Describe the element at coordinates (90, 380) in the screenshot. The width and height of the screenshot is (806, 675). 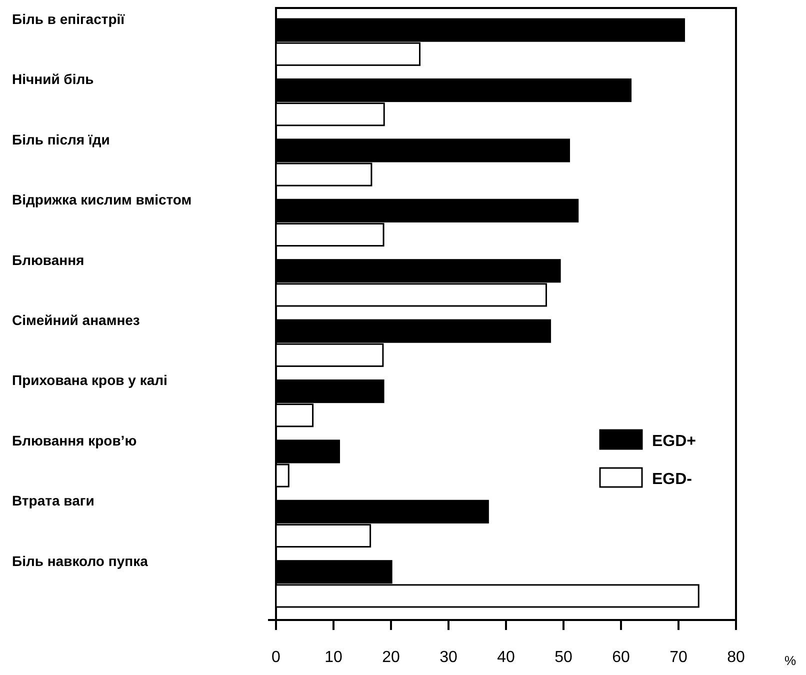
I see `y-tick-label: Прихована кров у калі` at that location.